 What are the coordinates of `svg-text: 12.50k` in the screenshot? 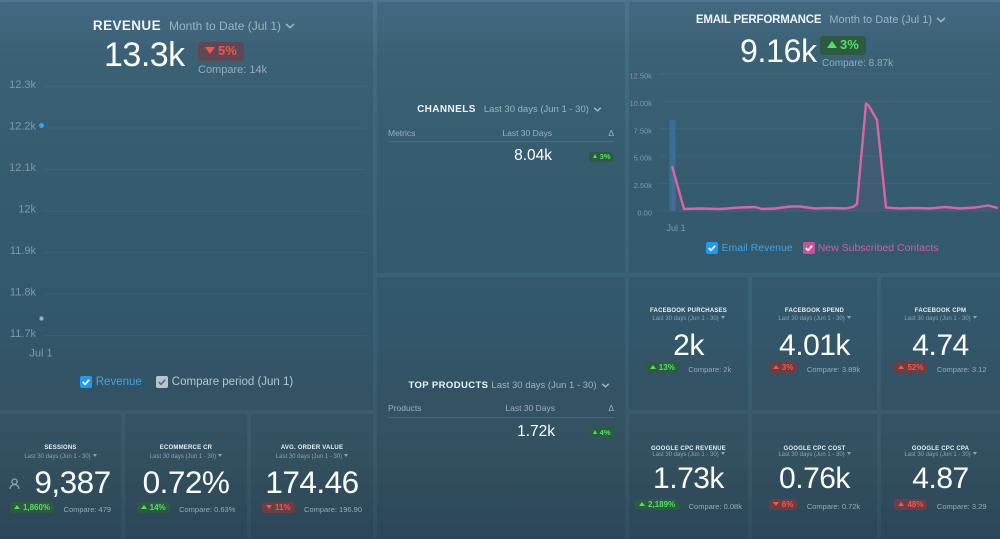 It's located at (640, 76).